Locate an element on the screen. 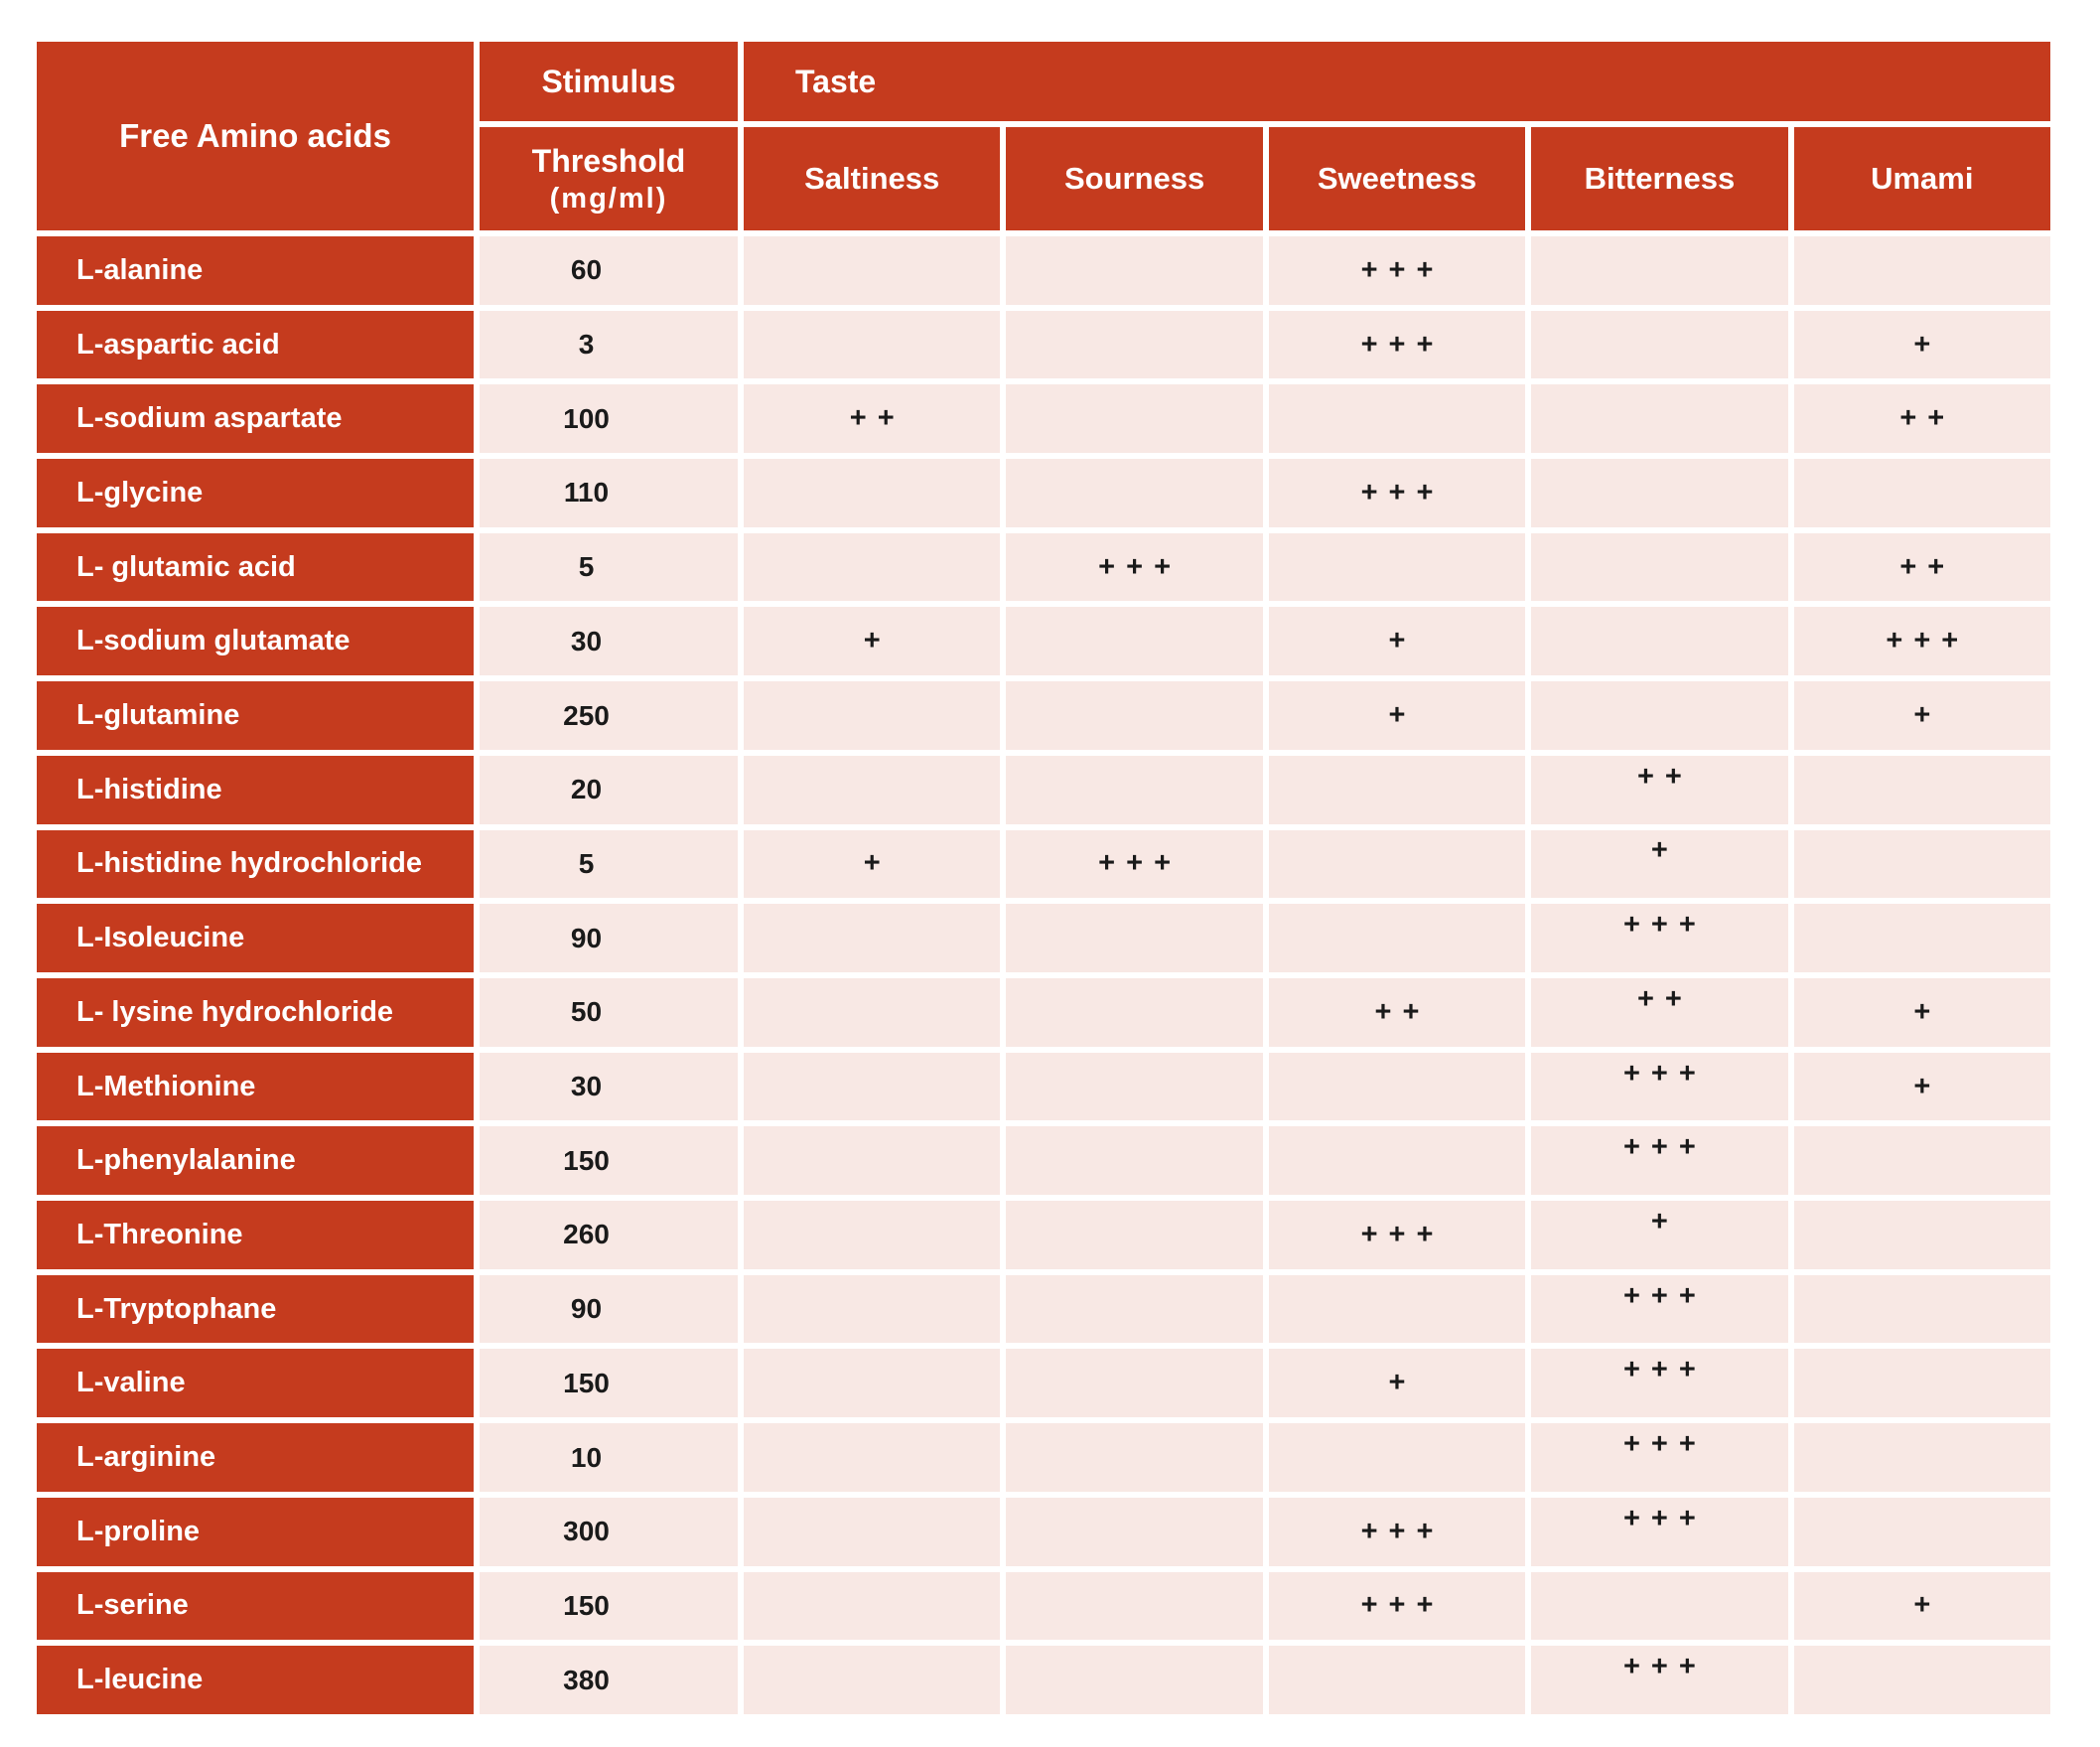  amino-acid-name: L-histidine hydrochloride is located at coordinates (249, 863).